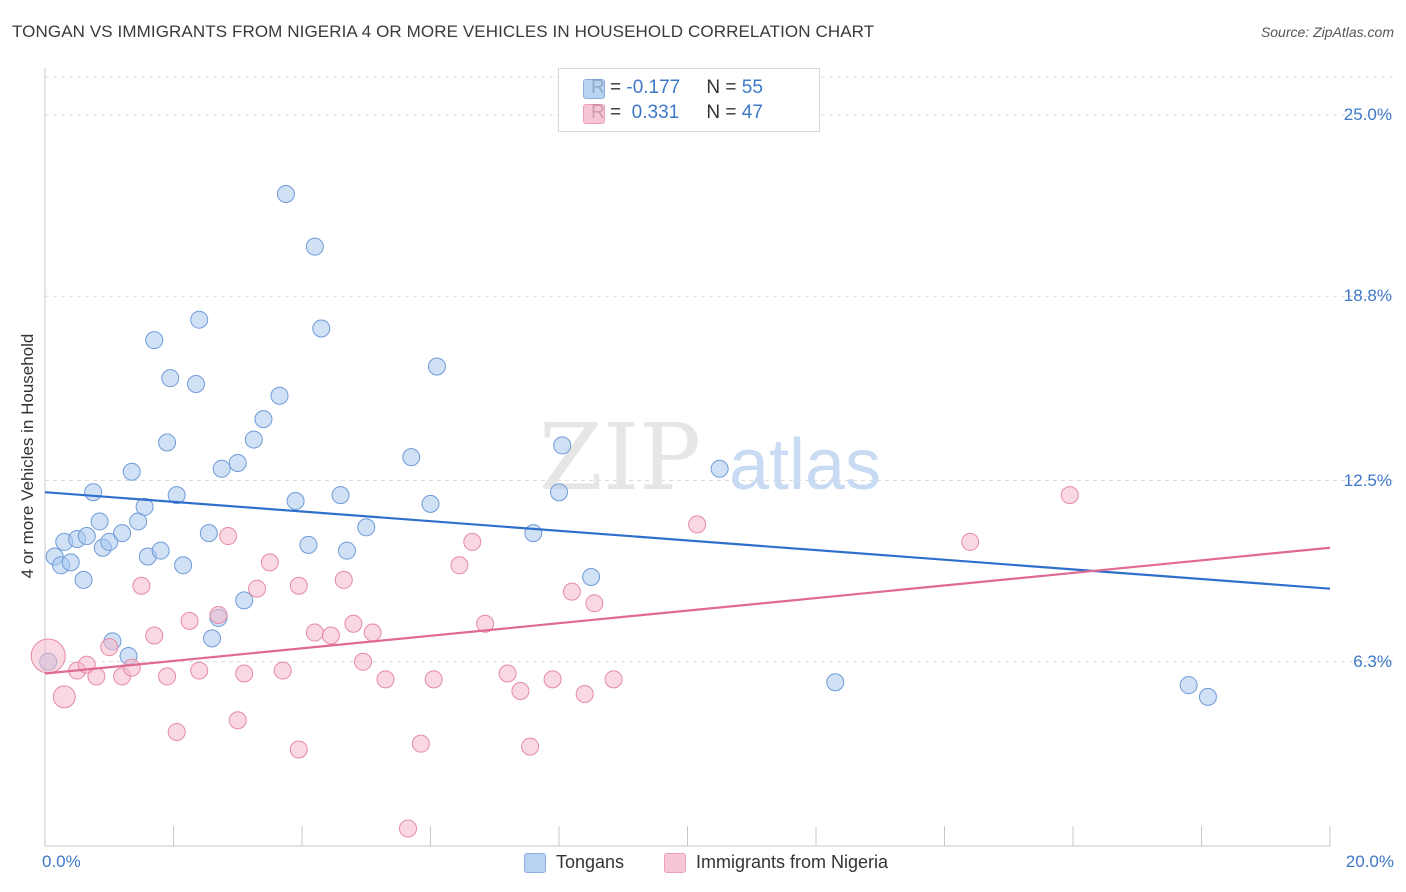 Image resolution: width=1406 pixels, height=892 pixels. I want to click on legend-item-tongans: Tongans, so click(574, 862).